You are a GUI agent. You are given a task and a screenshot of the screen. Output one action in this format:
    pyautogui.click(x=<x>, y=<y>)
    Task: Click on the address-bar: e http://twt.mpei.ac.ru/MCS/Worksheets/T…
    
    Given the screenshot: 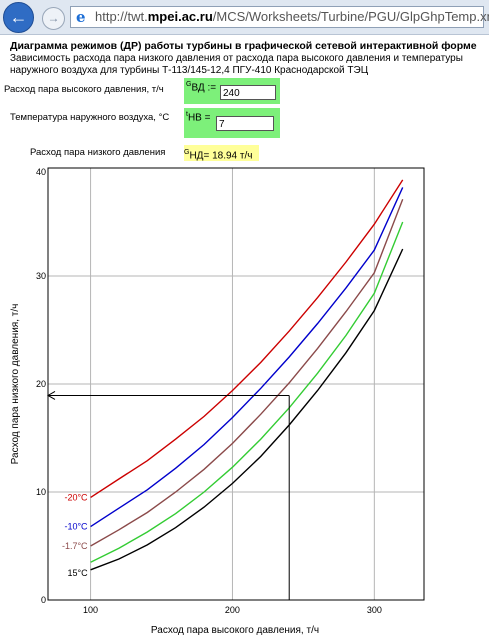 What is the action you would take?
    pyautogui.click(x=279, y=17)
    